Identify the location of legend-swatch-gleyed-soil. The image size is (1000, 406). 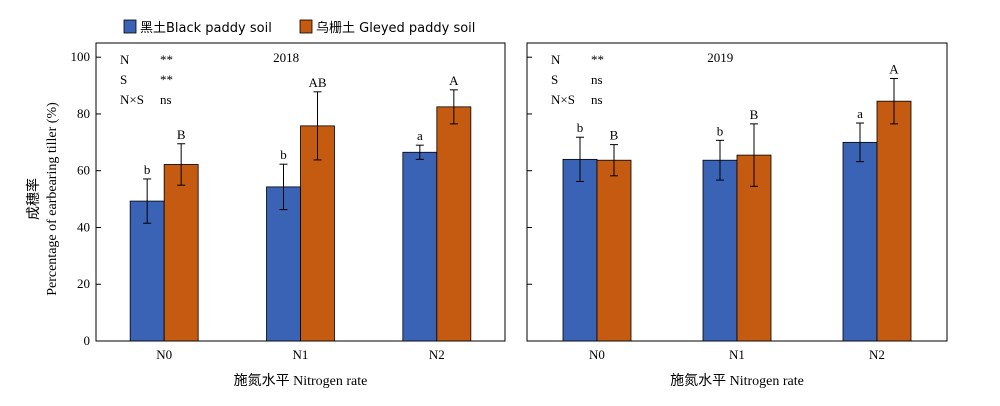
(306, 26).